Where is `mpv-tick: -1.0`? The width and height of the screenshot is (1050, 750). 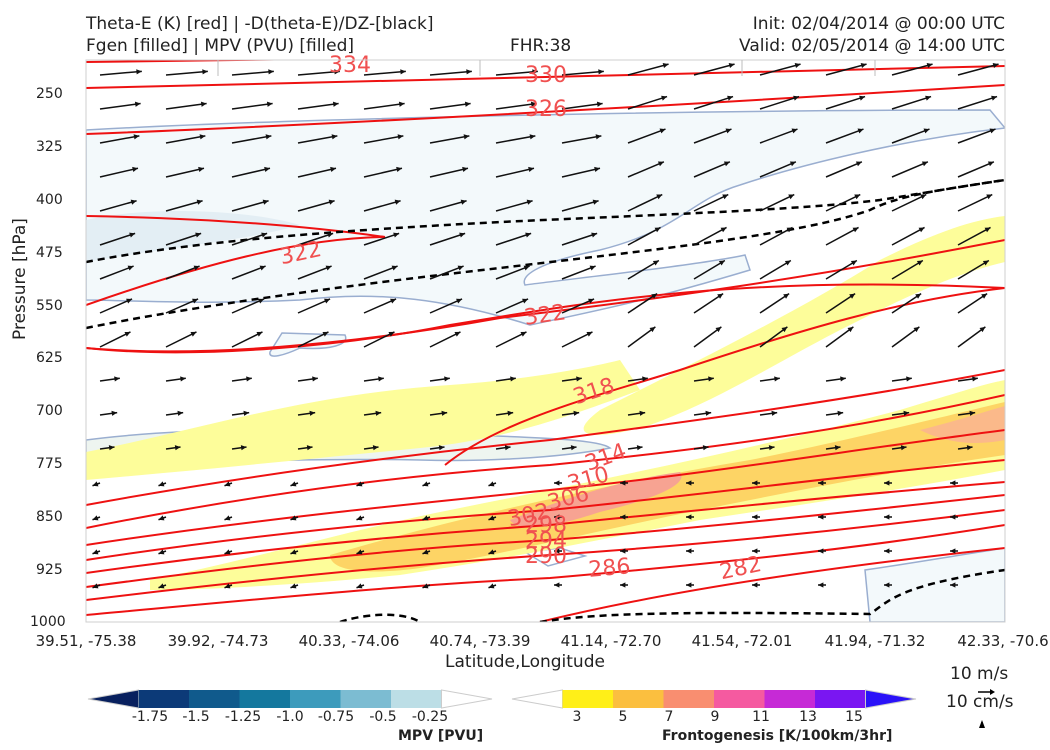 mpv-tick: -1.0 is located at coordinates (290, 717).